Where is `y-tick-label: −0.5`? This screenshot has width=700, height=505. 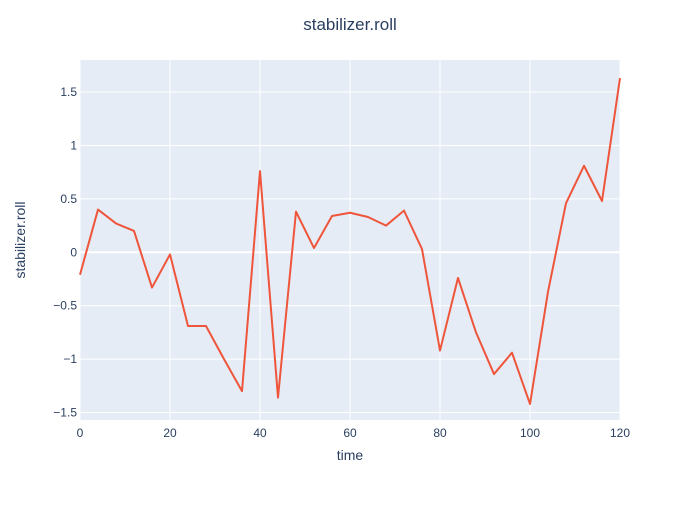 y-tick-label: −0.5 is located at coordinates (65, 306).